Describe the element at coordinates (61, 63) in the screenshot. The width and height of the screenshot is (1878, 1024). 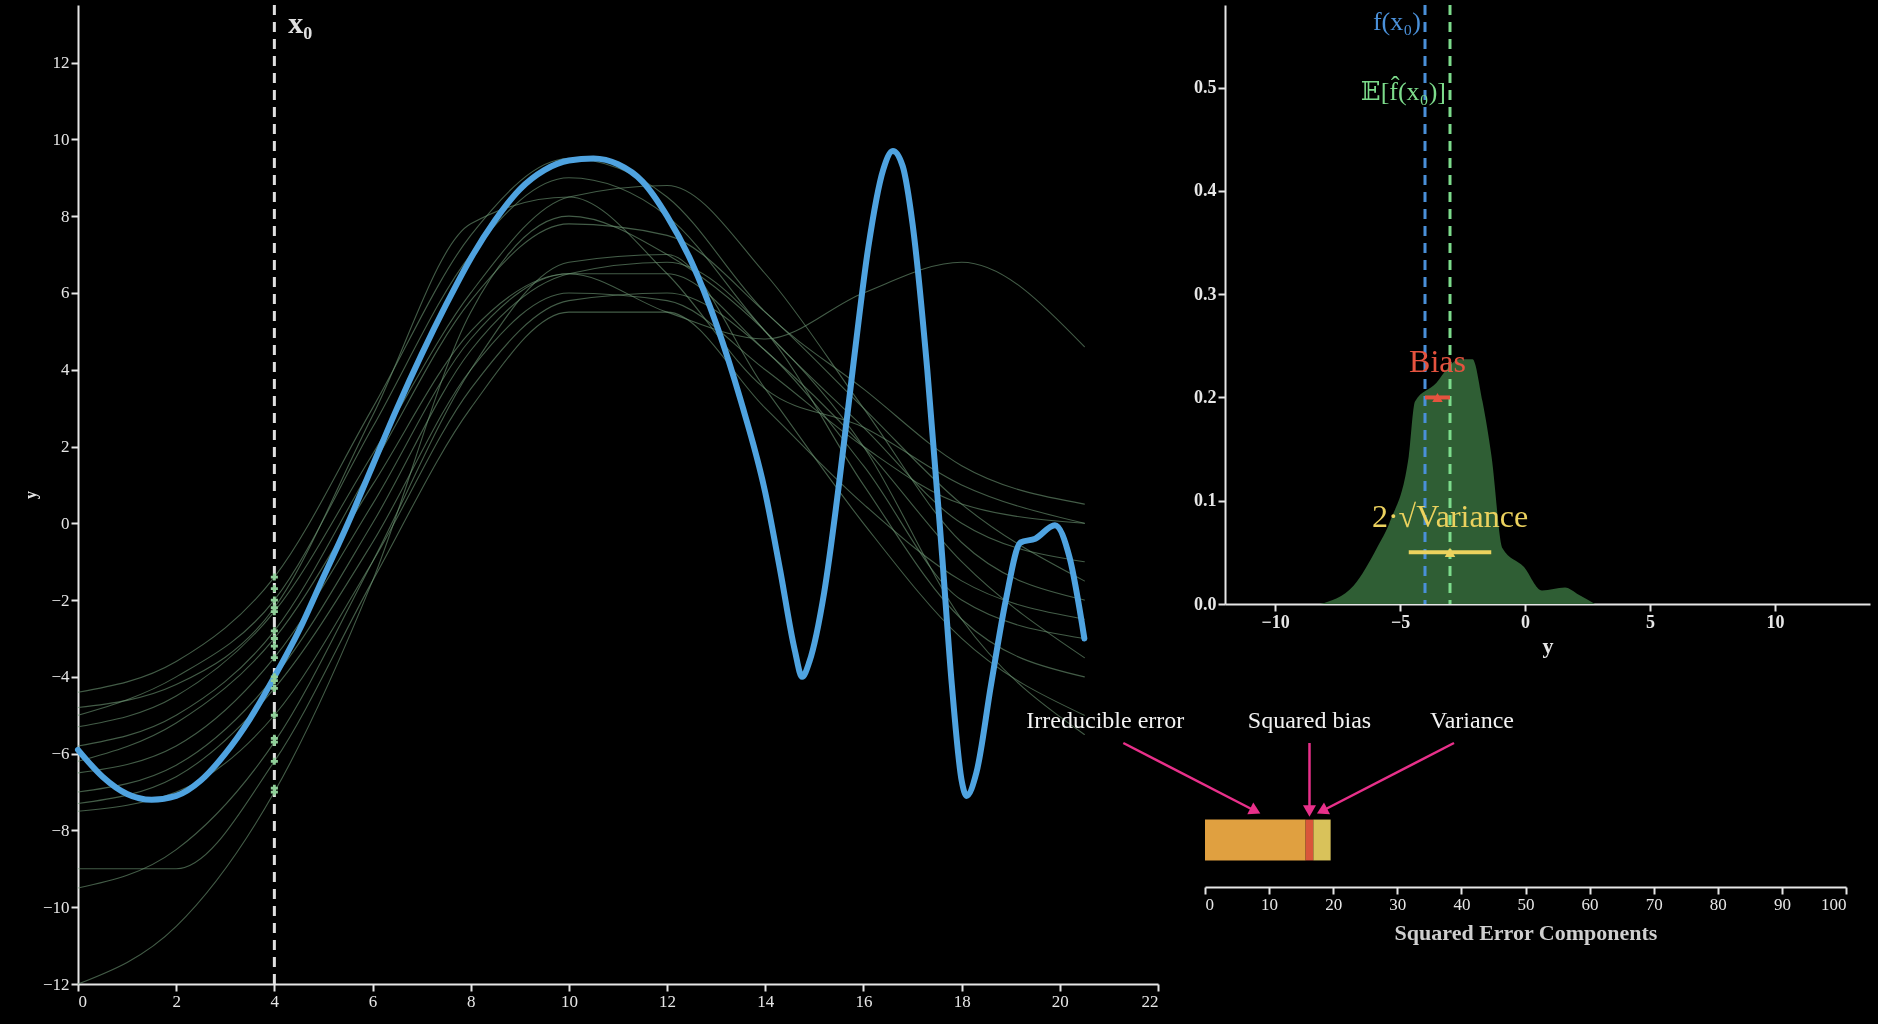
I see `y-tick-label: 12` at that location.